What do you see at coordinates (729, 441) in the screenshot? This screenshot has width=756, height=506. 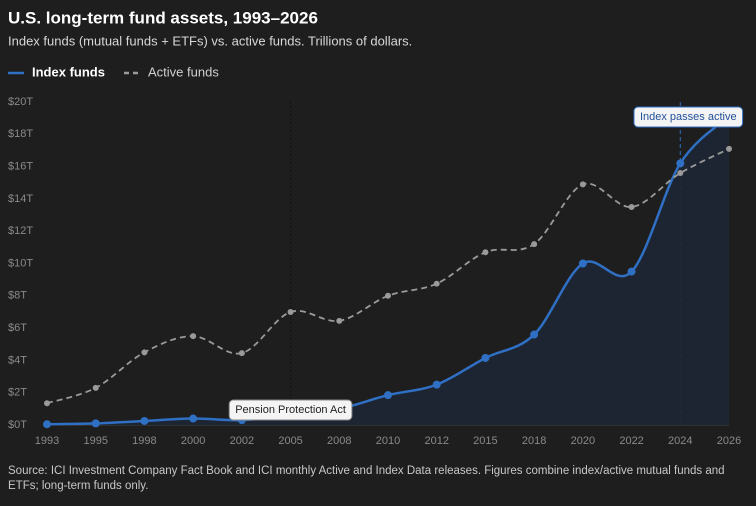 I see `x-tick-label: 2026` at bounding box center [729, 441].